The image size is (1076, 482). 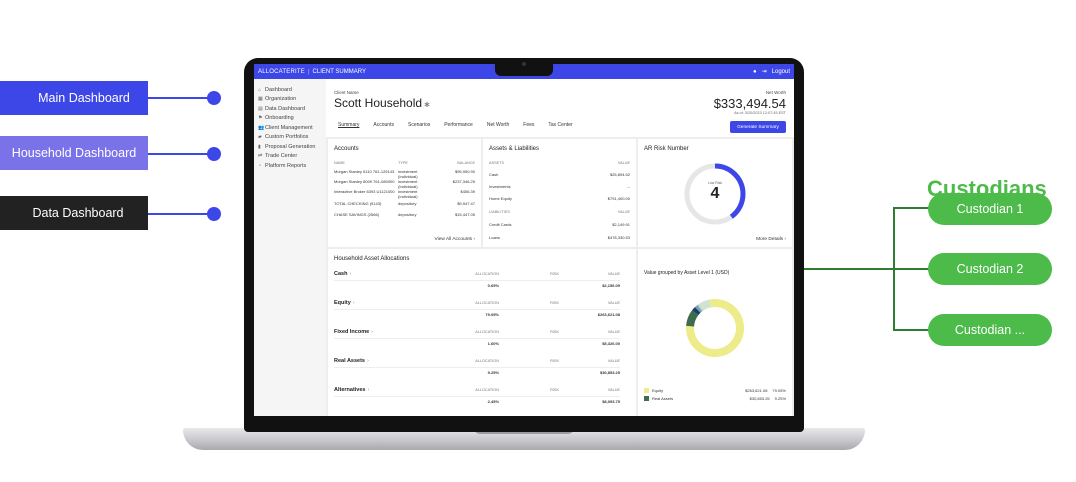 I want to click on generate-summary-button: Generate Summary, so click(x=758, y=127).